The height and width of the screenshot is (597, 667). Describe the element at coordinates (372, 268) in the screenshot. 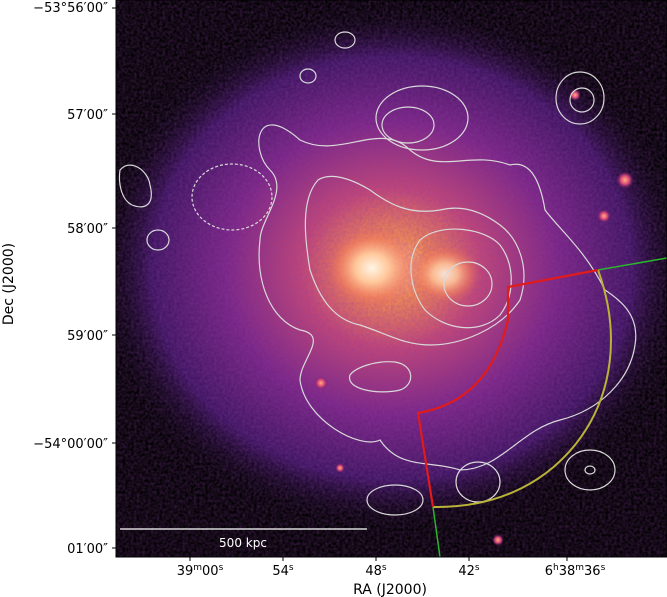

I see `cluster-core-east` at that location.